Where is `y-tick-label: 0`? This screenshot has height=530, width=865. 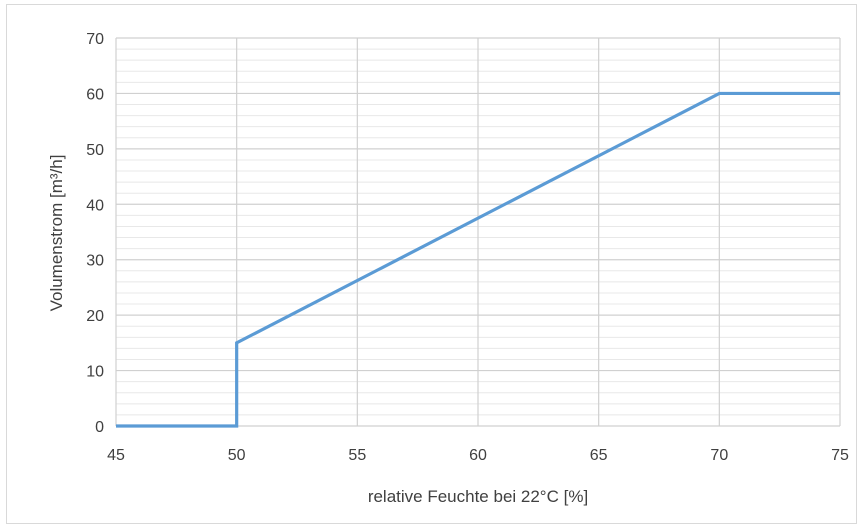
y-tick-label: 0 is located at coordinates (99, 427).